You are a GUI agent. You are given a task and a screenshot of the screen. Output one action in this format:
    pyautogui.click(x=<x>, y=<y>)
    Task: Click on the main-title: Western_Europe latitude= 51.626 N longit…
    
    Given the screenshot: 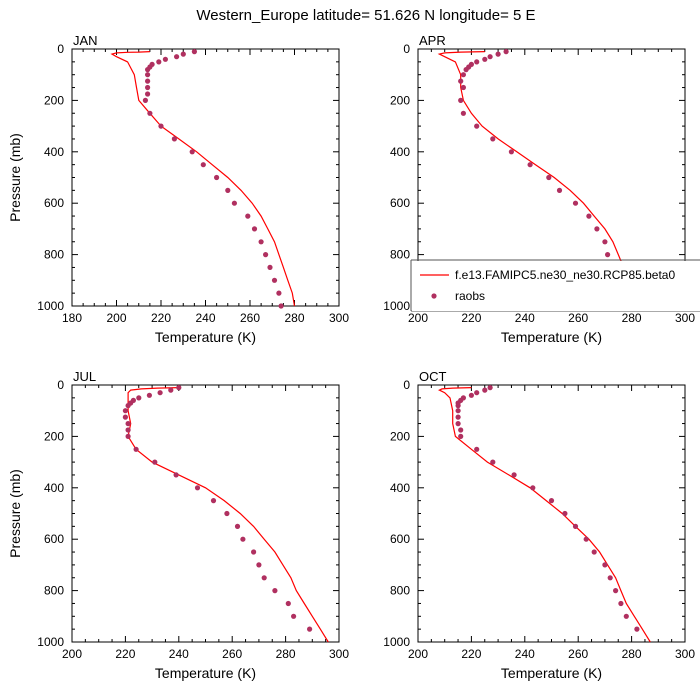 What is the action you would take?
    pyautogui.click(x=365, y=15)
    